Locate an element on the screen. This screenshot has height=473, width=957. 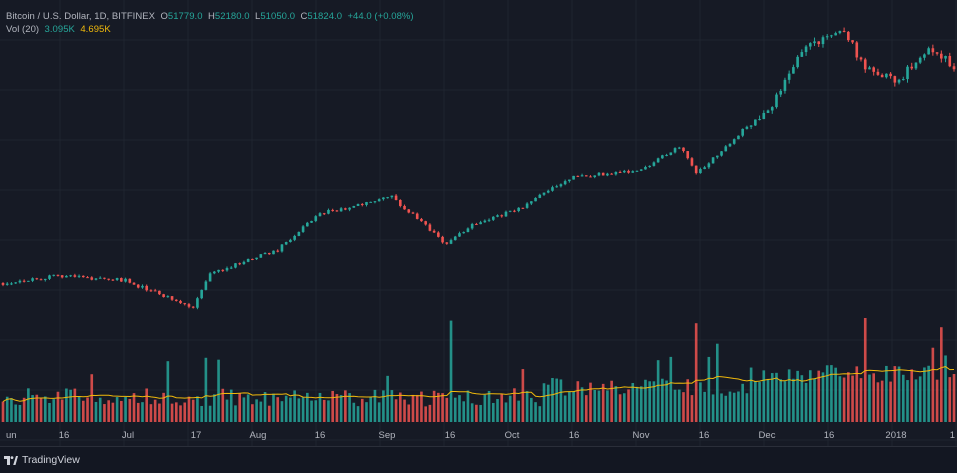
footer-bar: TradingView is located at coordinates (478, 459).